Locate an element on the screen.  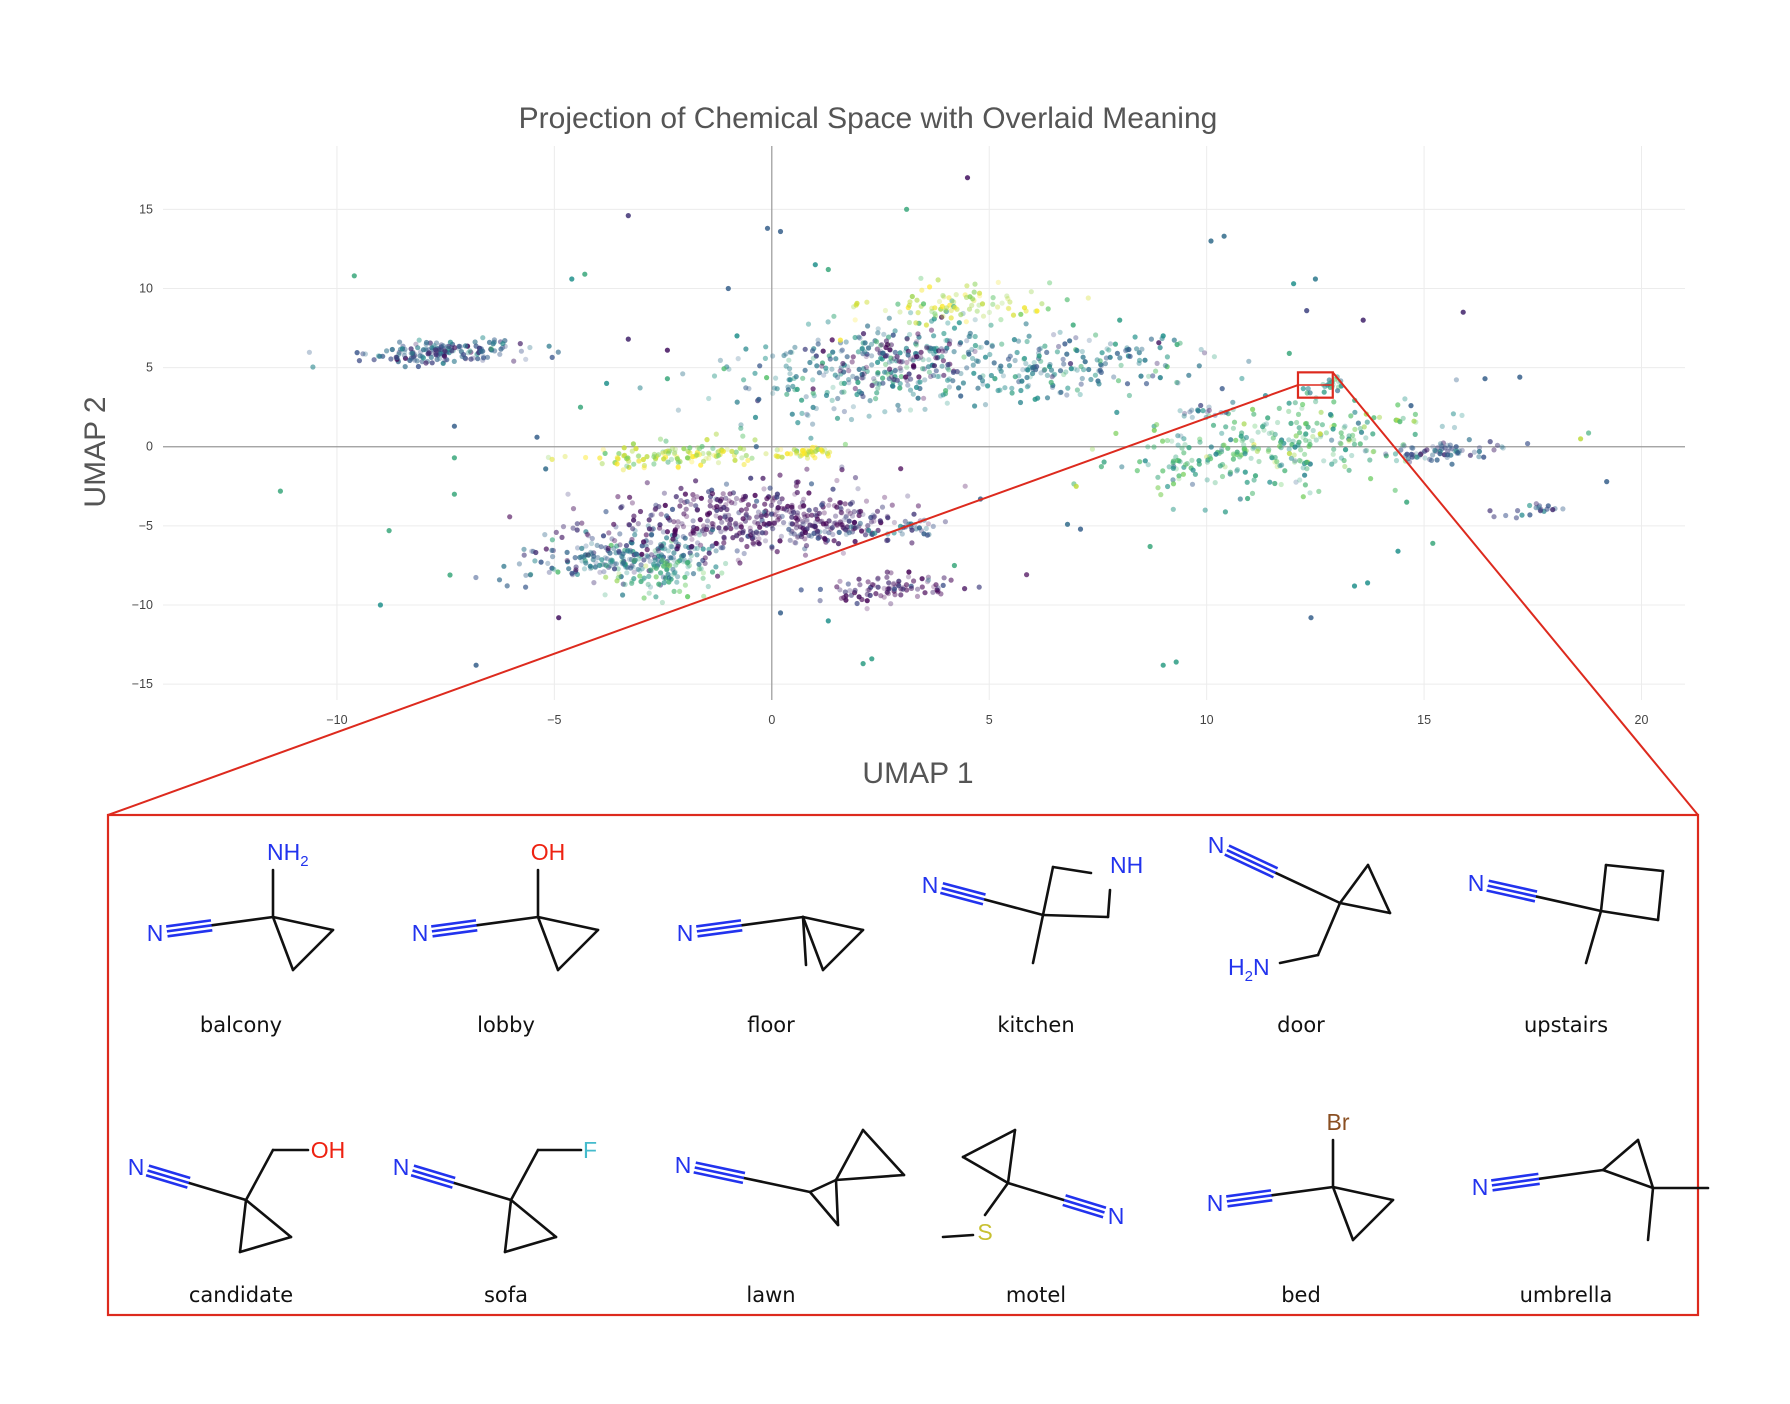
triple-bond is located at coordinates (1250, 1203).